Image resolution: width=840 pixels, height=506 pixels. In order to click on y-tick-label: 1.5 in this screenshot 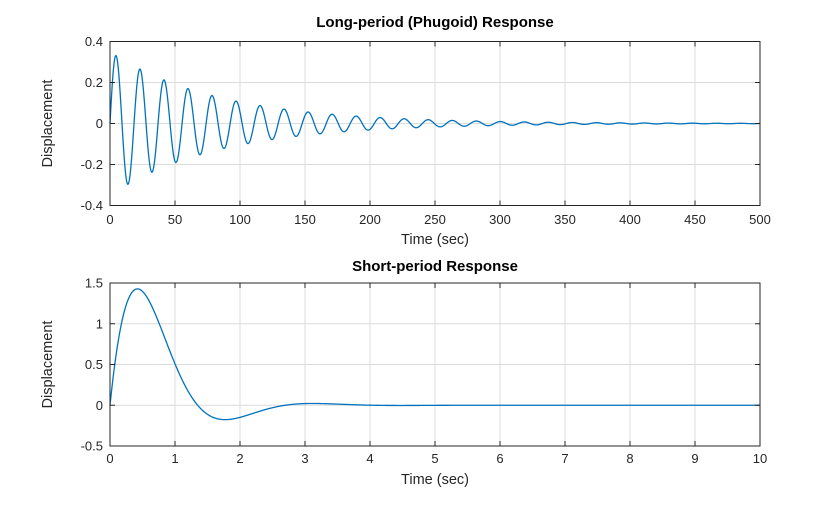, I will do `click(94, 283)`.